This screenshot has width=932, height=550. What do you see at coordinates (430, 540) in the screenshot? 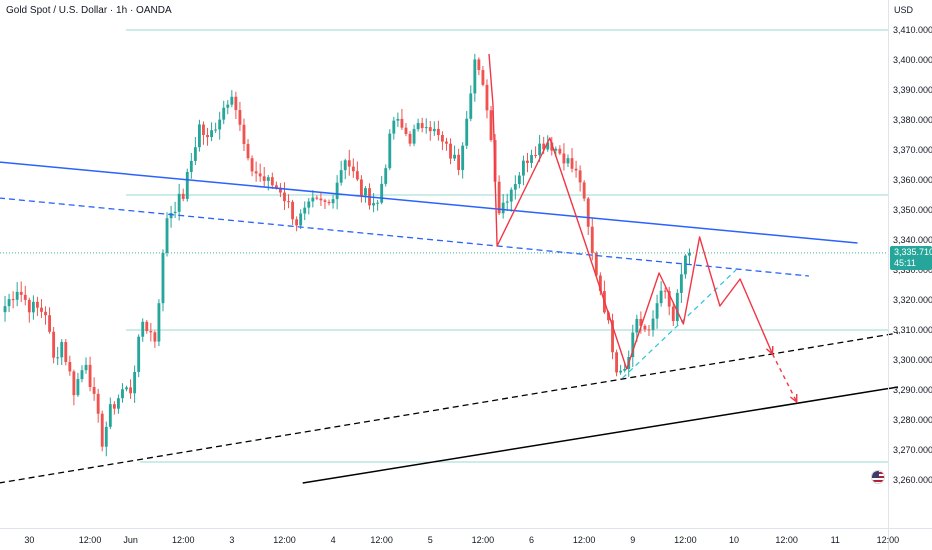
I see `time-tick-label: 5` at bounding box center [430, 540].